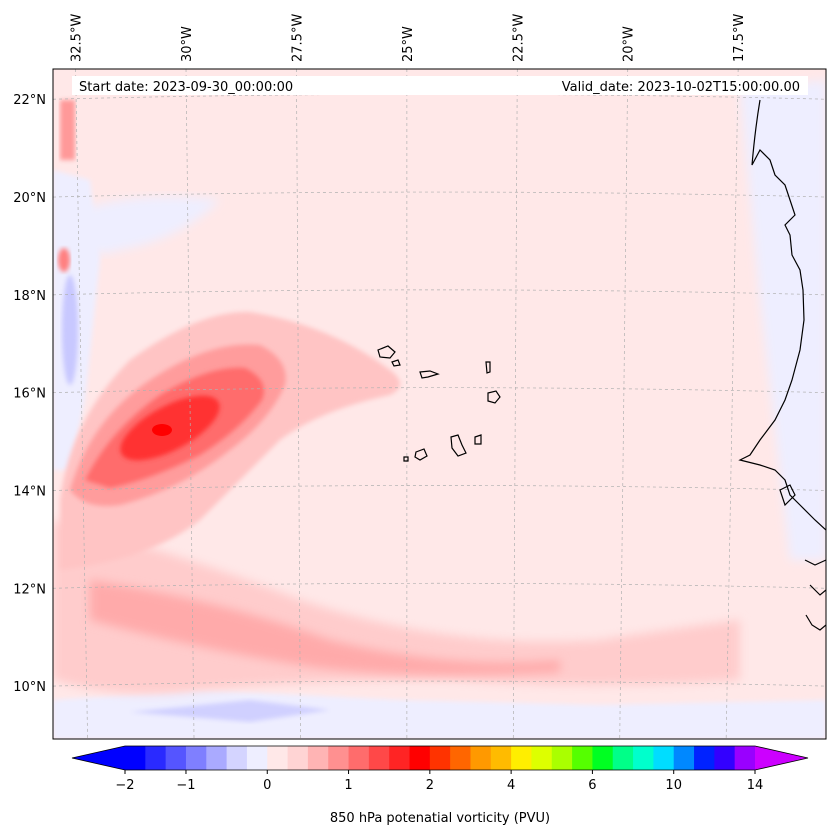  What do you see at coordinates (815, 595) in the screenshot?
I see `guinea-bissau-coast` at bounding box center [815, 595].